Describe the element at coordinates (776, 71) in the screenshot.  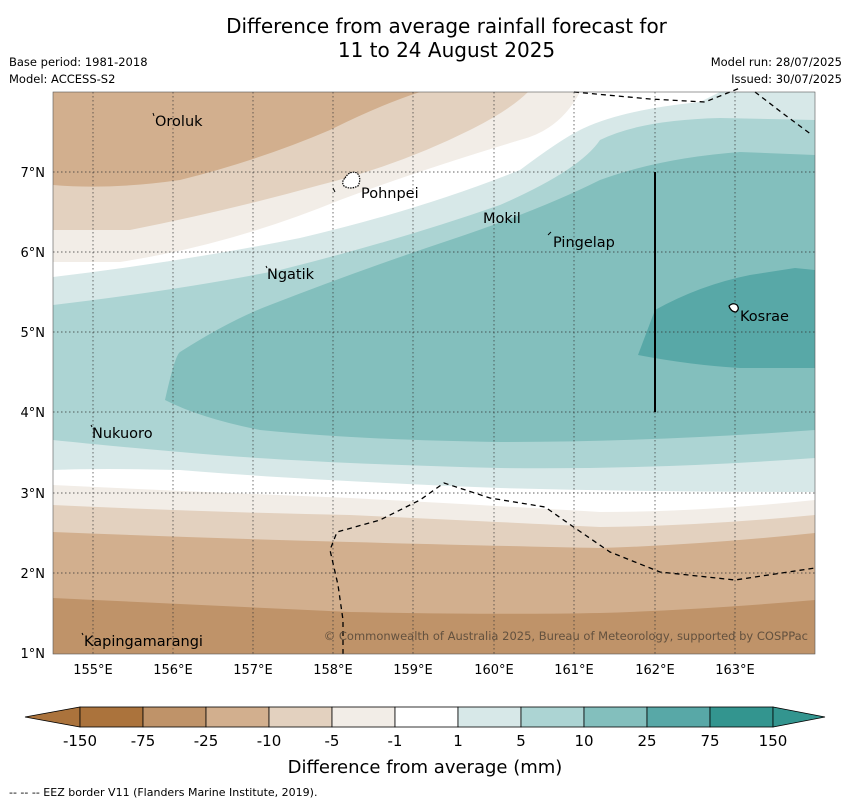
I see `meta-right: Model run: 28/07/2025 Issued: 30/07/2025` at that location.